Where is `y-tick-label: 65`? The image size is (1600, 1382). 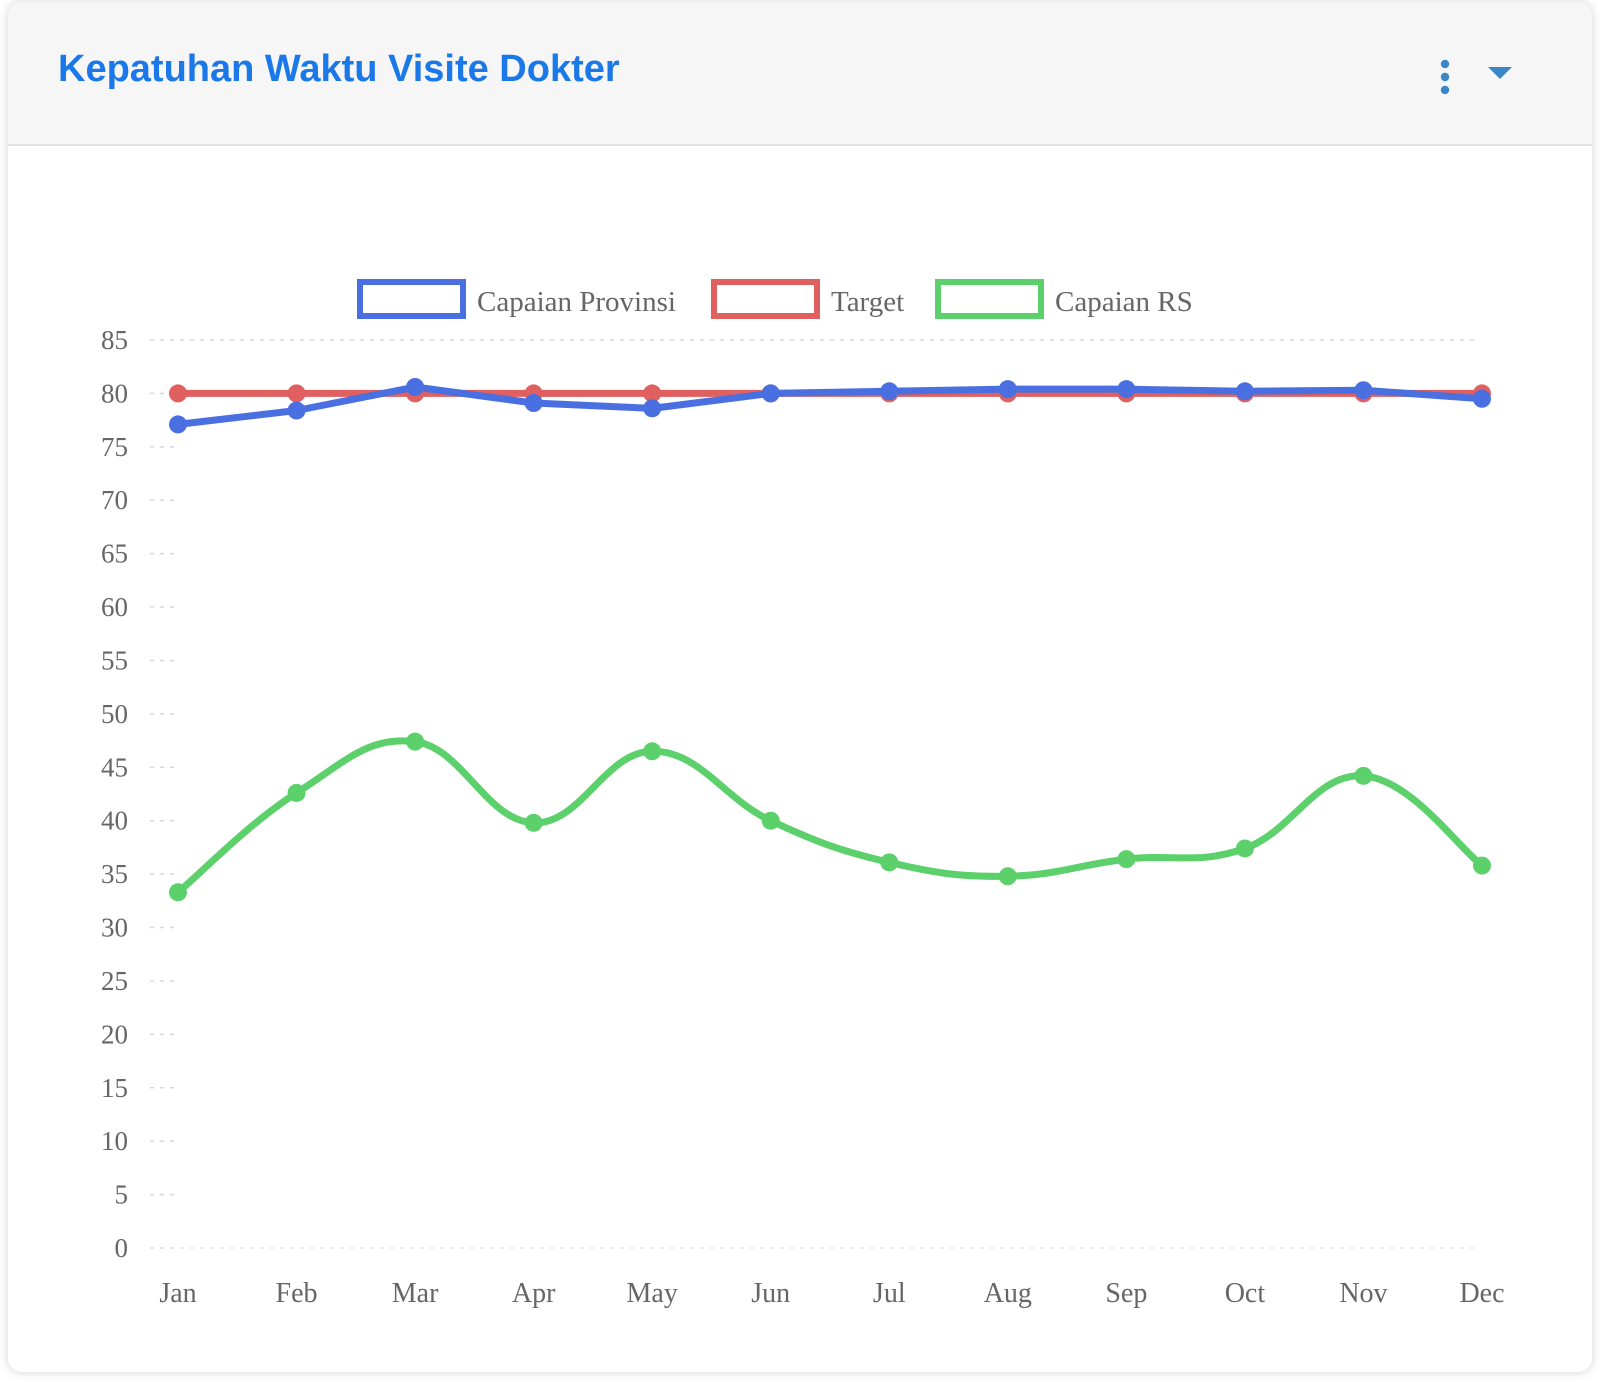 y-tick-label: 65 is located at coordinates (114, 554).